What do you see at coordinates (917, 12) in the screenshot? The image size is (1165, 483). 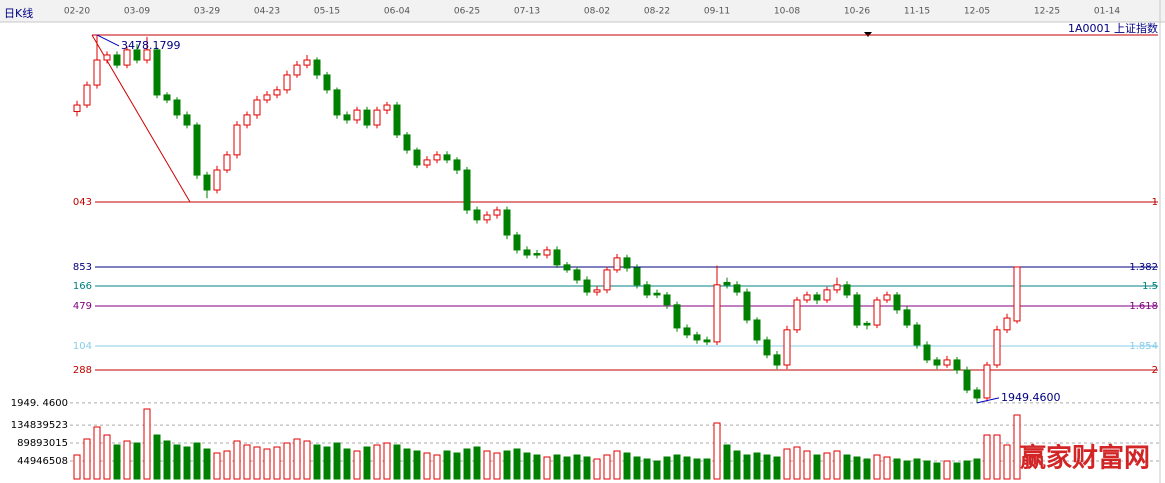 I see `x-tick-label: 11-15` at bounding box center [917, 12].